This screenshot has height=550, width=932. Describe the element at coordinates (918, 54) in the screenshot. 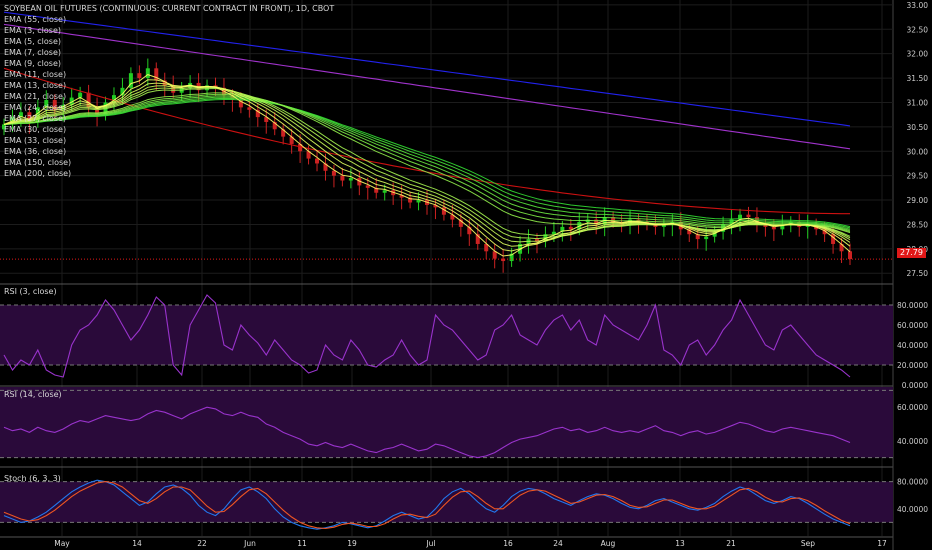

I see `y-tick-label: 32.00` at that location.